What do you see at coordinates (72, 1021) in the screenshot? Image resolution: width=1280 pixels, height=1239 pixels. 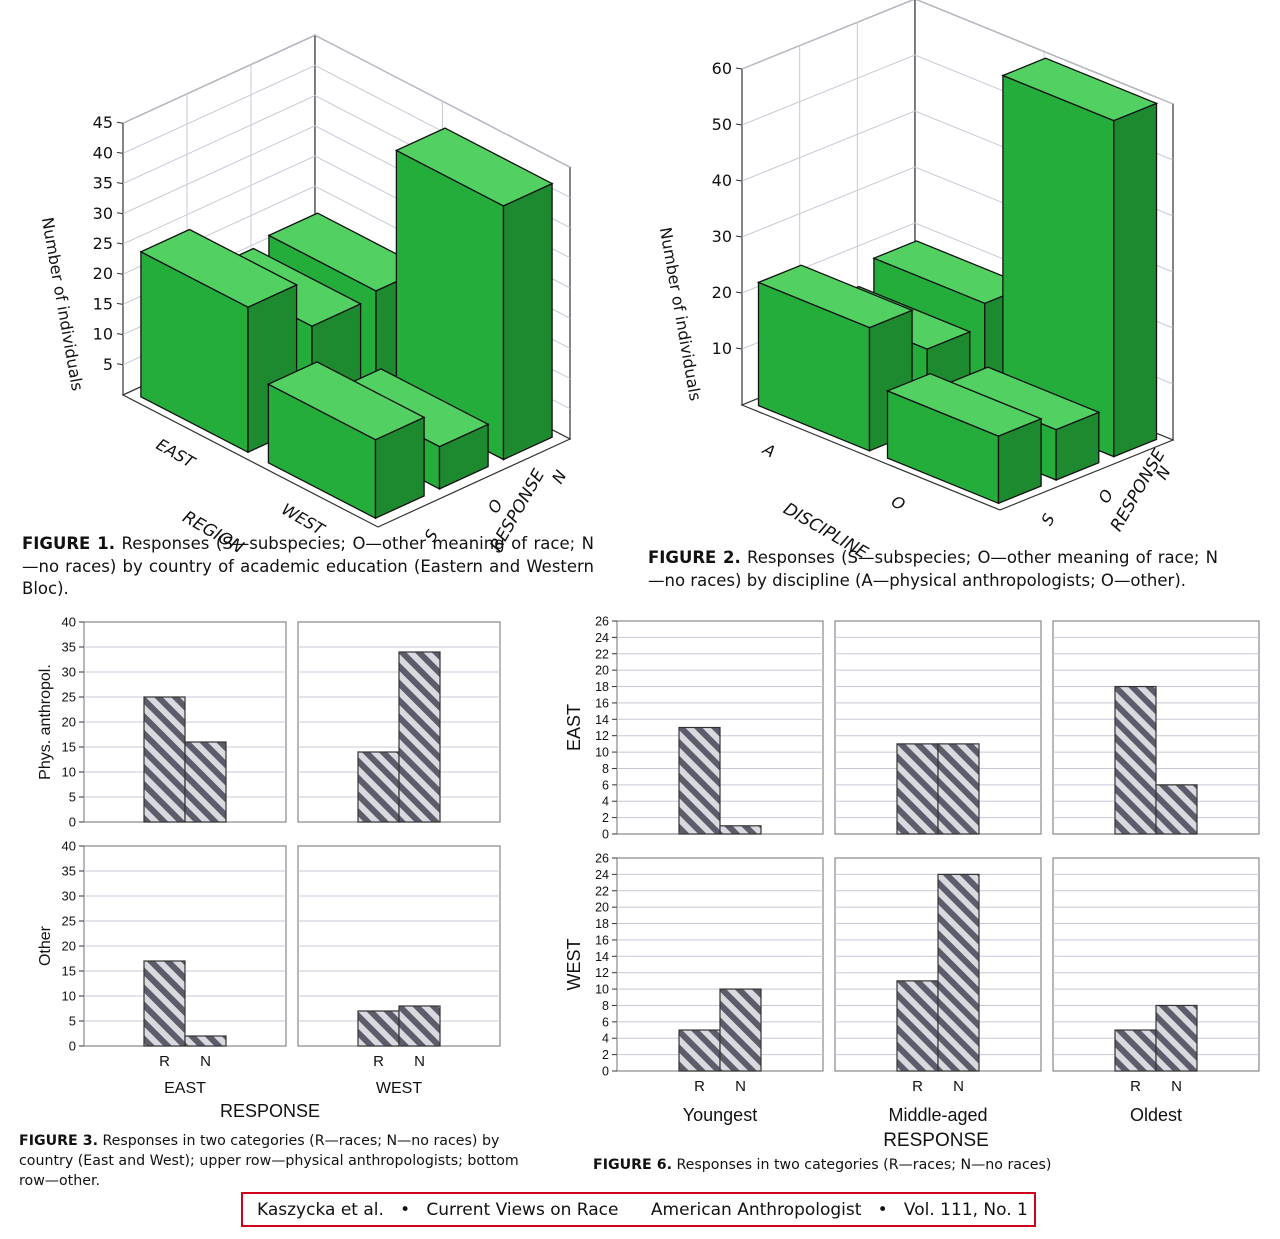 I see `fig3-ytick-label: 5` at bounding box center [72, 1021].